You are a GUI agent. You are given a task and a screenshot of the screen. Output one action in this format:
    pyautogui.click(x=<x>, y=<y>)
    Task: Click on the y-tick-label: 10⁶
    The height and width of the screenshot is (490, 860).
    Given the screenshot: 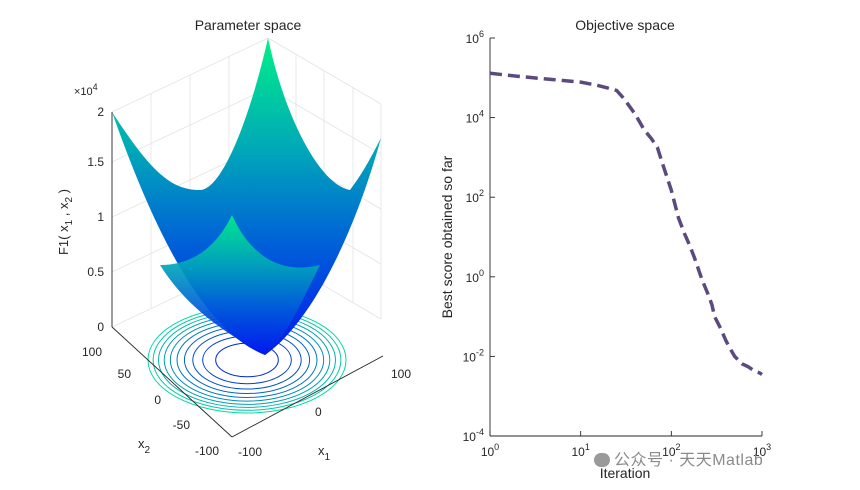 What is the action you would take?
    pyautogui.click(x=475, y=37)
    